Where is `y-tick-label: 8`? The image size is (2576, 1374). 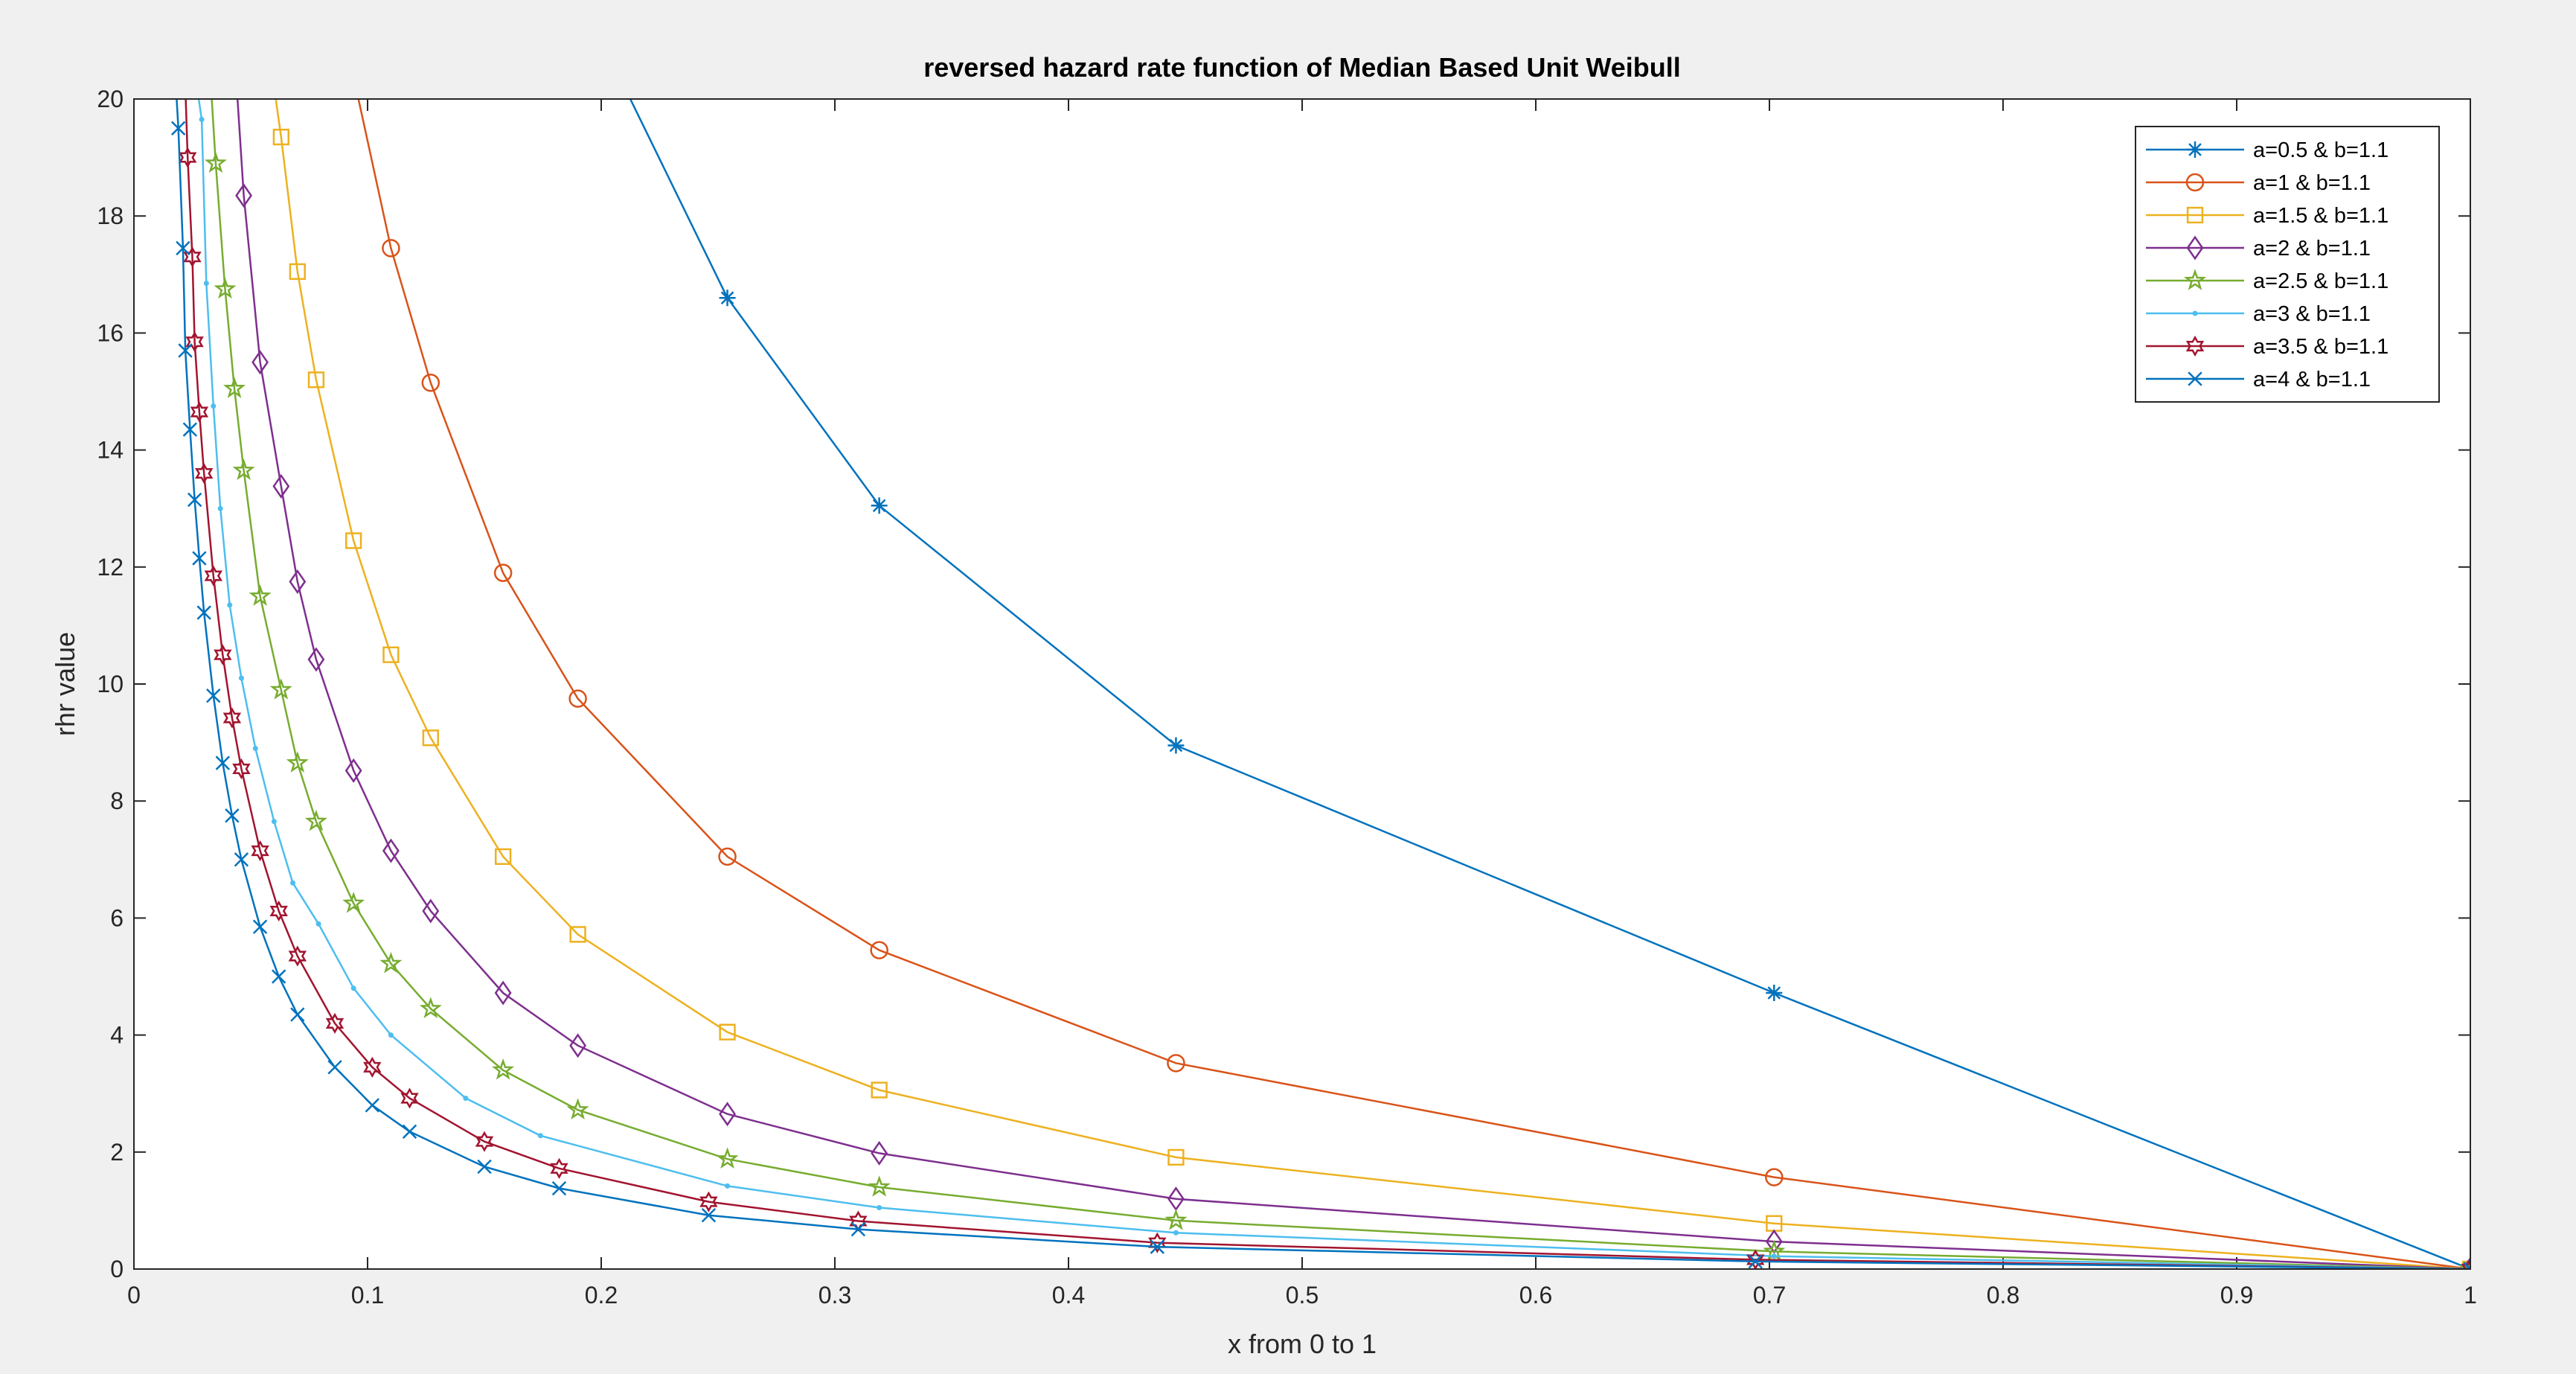
y-tick-label: 8 is located at coordinates (117, 800).